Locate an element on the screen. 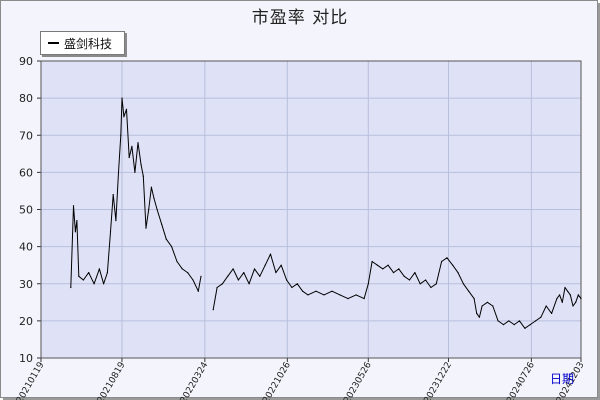  y-tick-label: 40 is located at coordinates (26, 247).